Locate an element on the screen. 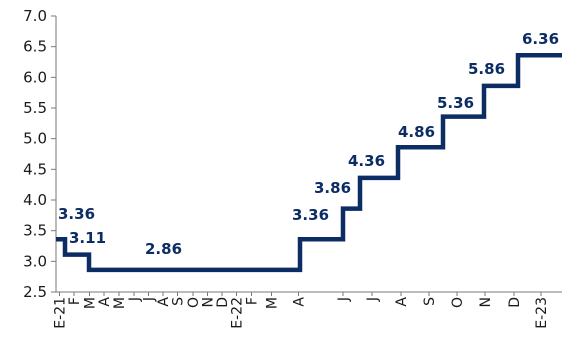  data-label: 5.36 is located at coordinates (455, 103).